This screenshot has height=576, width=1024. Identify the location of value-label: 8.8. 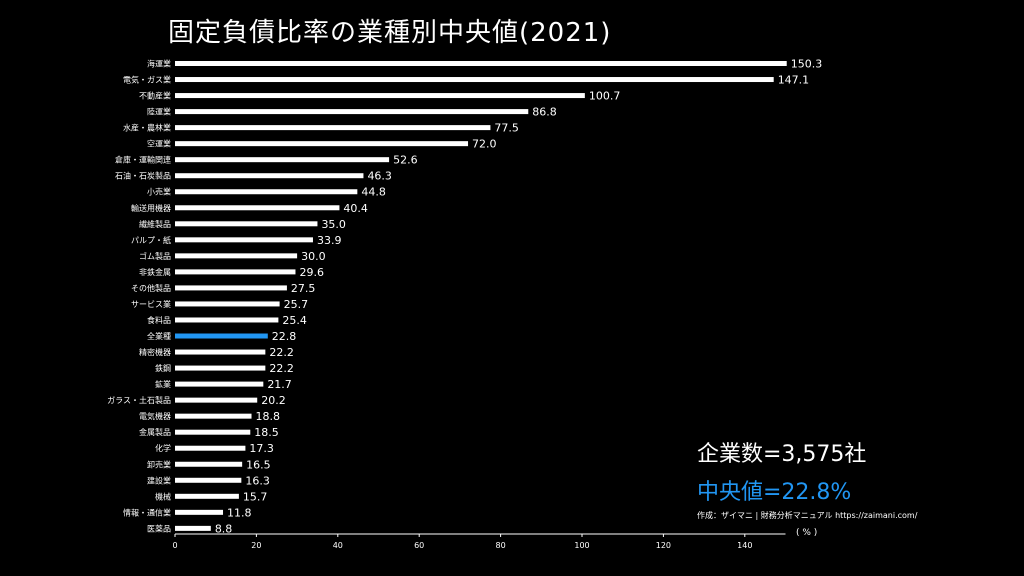
(224, 528).